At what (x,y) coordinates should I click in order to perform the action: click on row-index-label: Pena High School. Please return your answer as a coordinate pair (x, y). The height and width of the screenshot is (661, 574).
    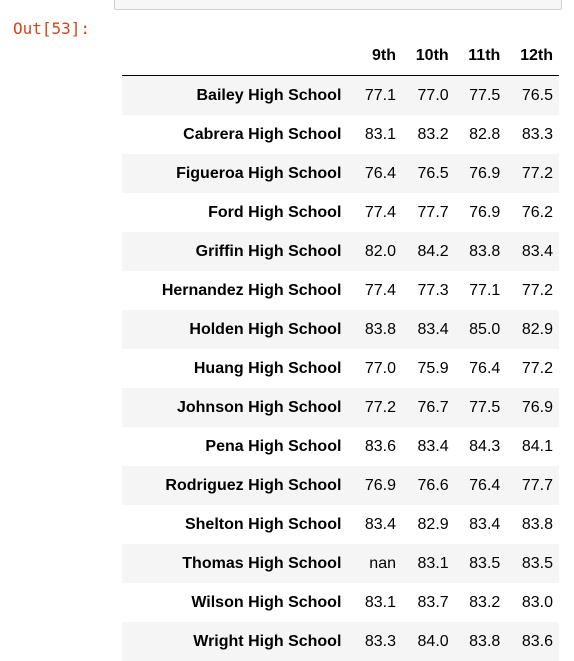
    Looking at the image, I should click on (236, 446).